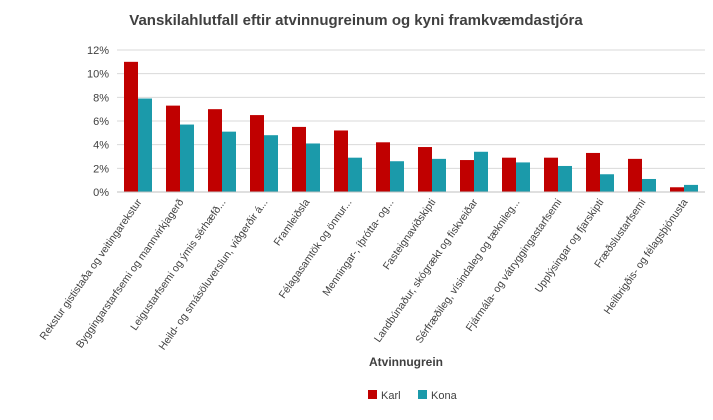 This screenshot has width=713, height=420. I want to click on x-axis-title: Atvinnugrein, so click(406, 362).